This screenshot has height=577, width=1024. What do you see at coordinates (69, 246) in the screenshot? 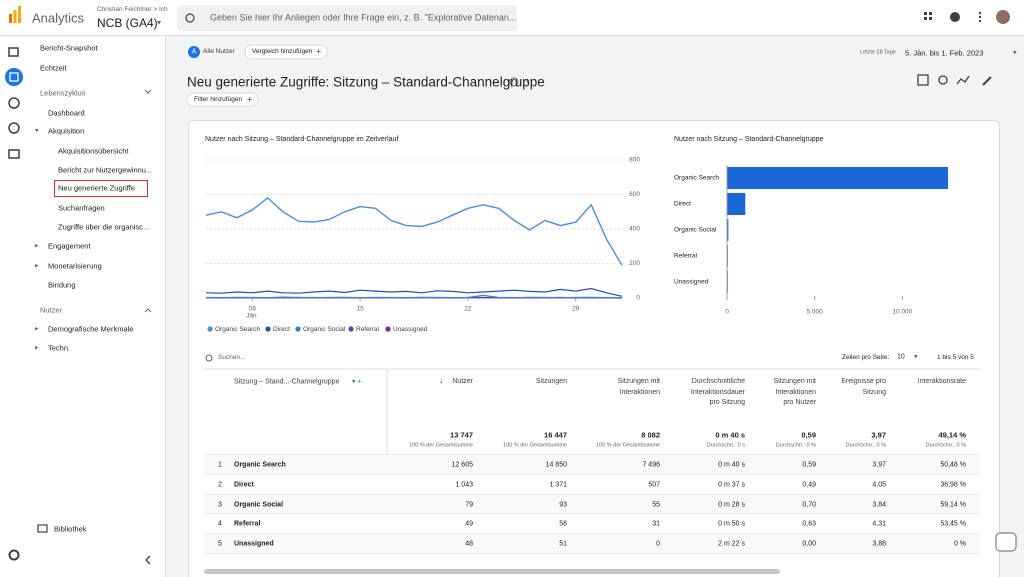
I see `nav-item: Engagement` at bounding box center [69, 246].